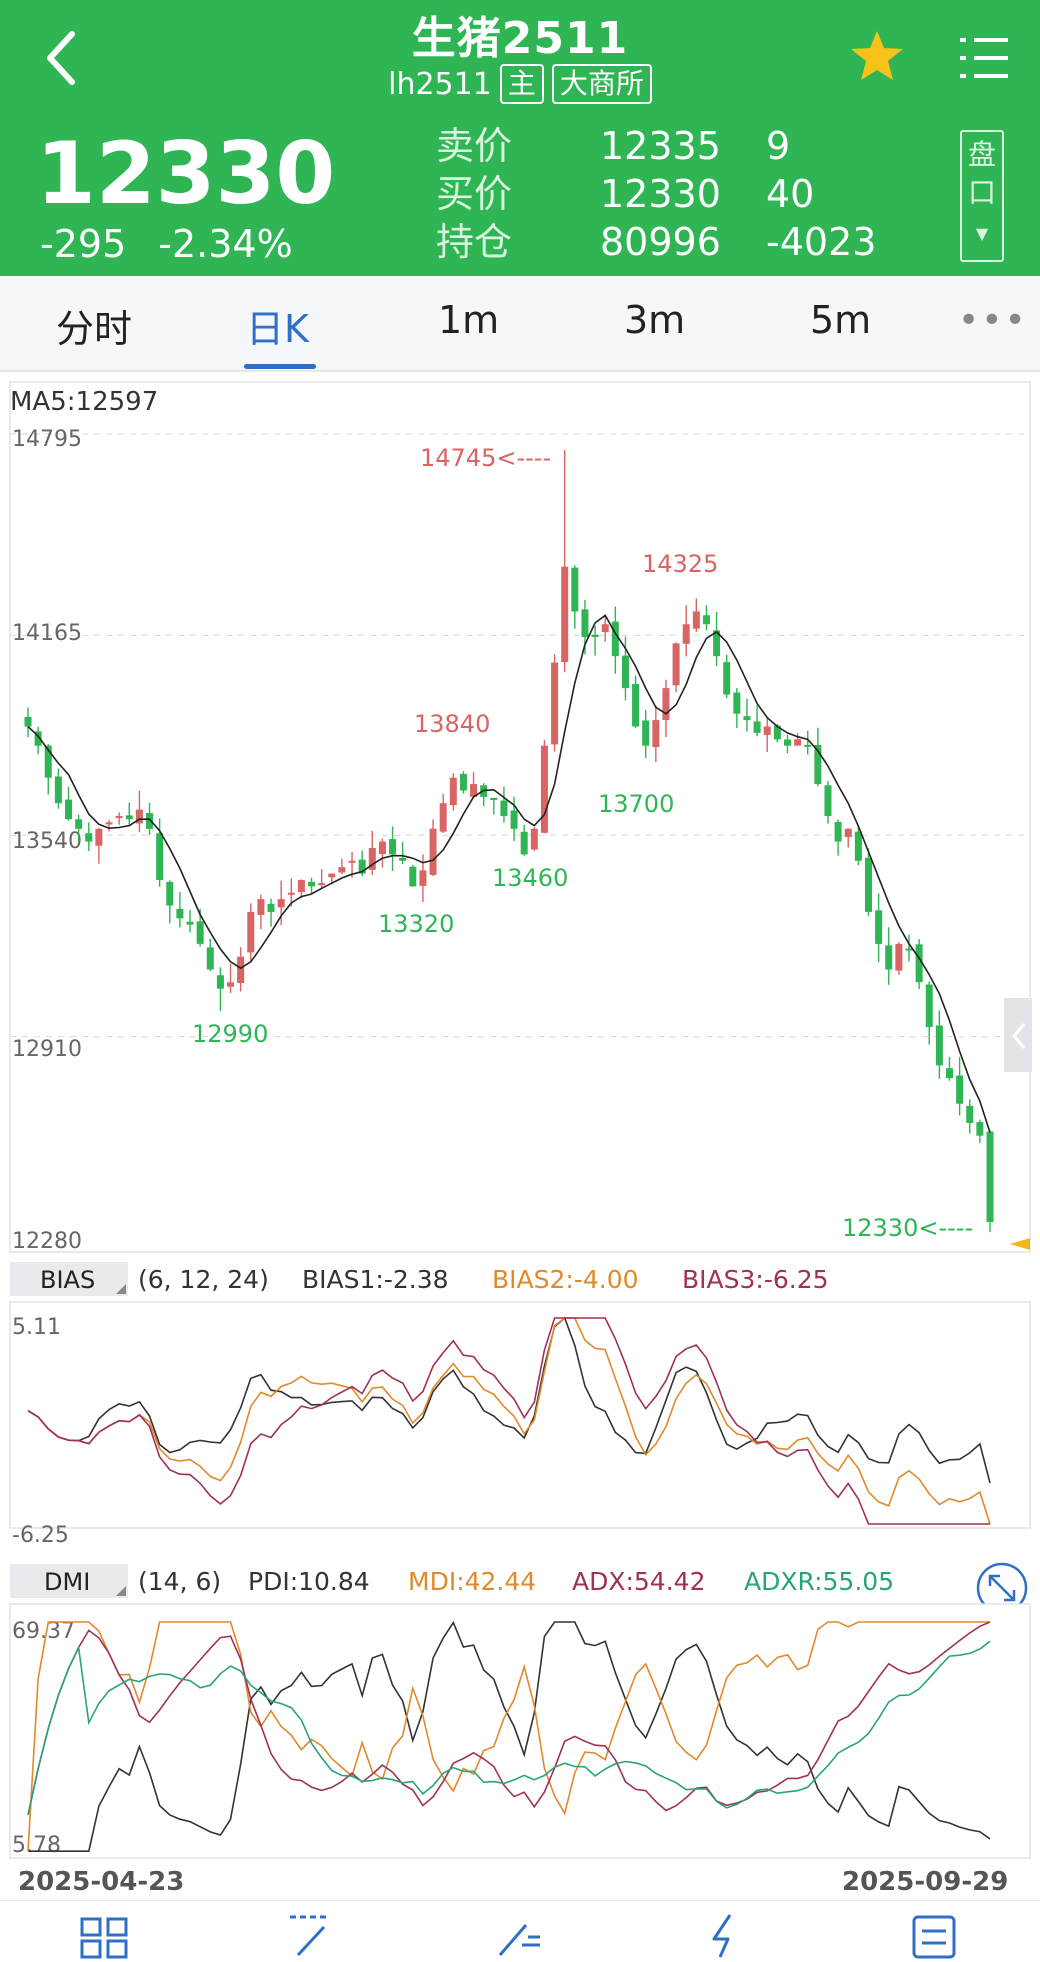  Describe the element at coordinates (375, 1279) in the screenshot. I see `bias1-value: BIAS1:-2.38` at that location.